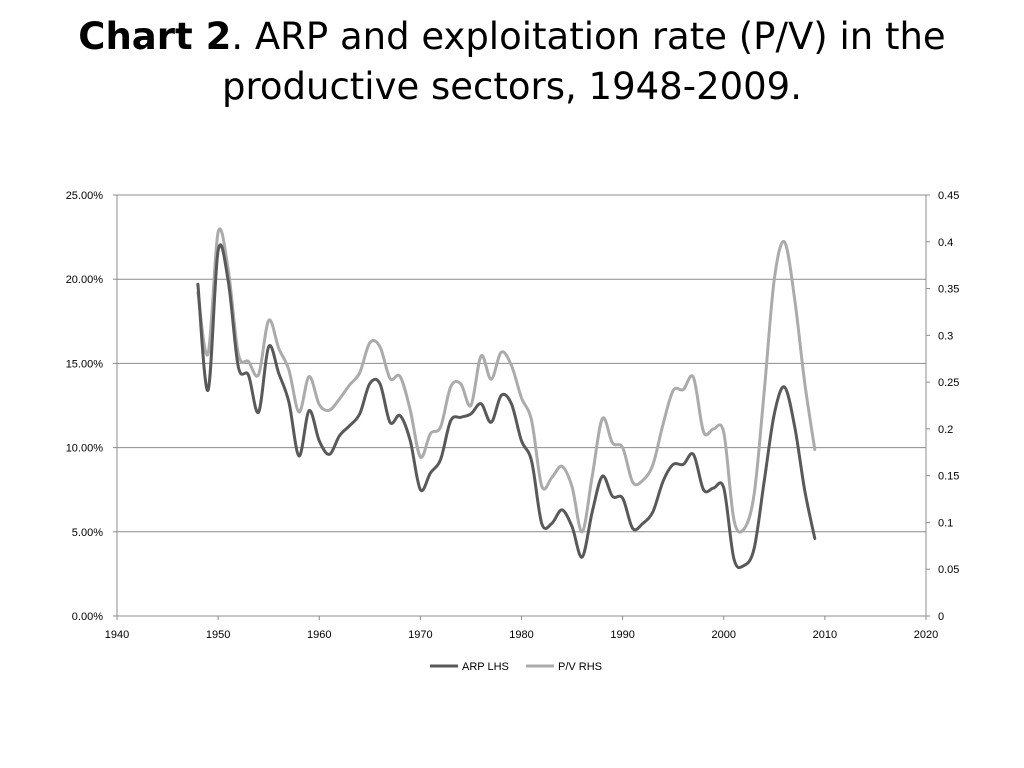 This screenshot has height=768, width=1024. I want to click on right-y-tick-label: 0.1, so click(945, 523).